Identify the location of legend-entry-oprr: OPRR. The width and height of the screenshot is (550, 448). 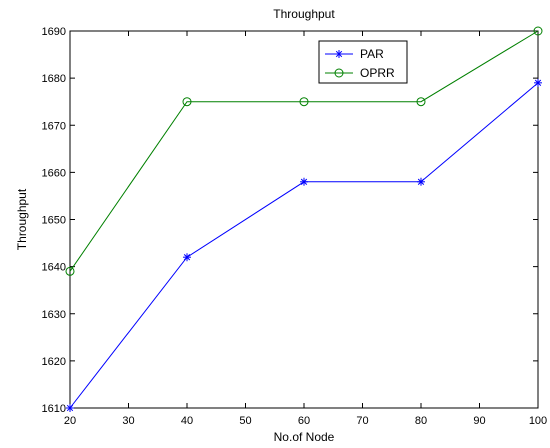
(360, 73).